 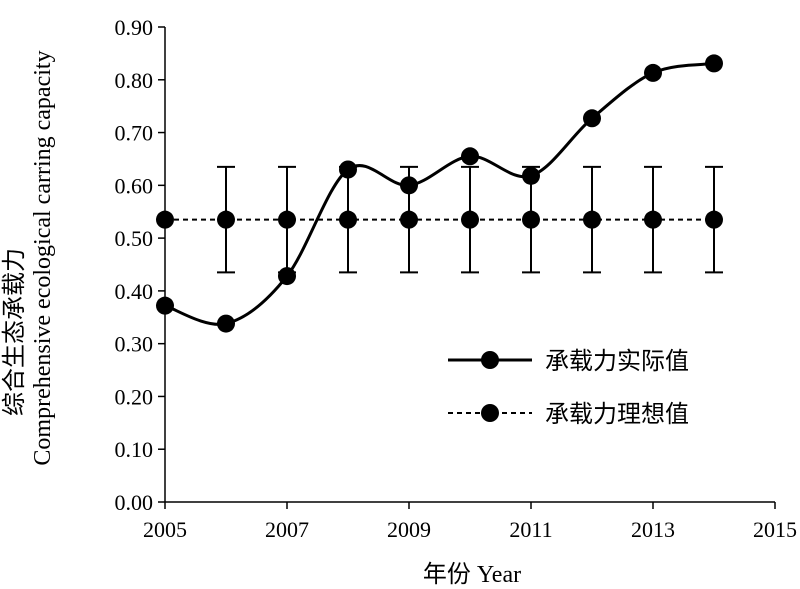 What do you see at coordinates (165, 529) in the screenshot?
I see `x-tick-label: 2005` at bounding box center [165, 529].